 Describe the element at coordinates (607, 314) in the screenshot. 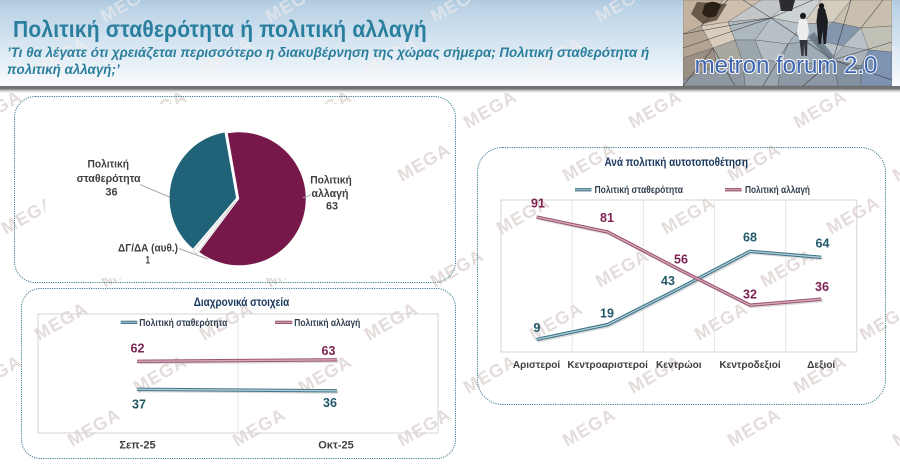

I see `svg-text: 19` at that location.